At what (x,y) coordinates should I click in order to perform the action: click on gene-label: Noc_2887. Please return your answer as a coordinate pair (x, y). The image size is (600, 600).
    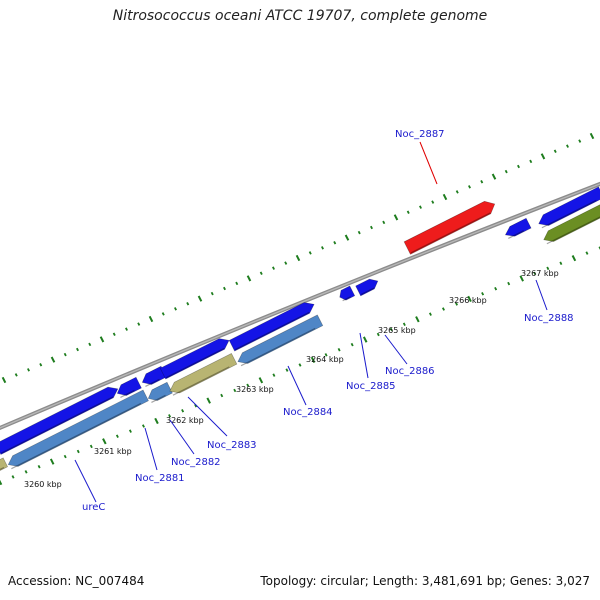
    Looking at the image, I should click on (420, 134).